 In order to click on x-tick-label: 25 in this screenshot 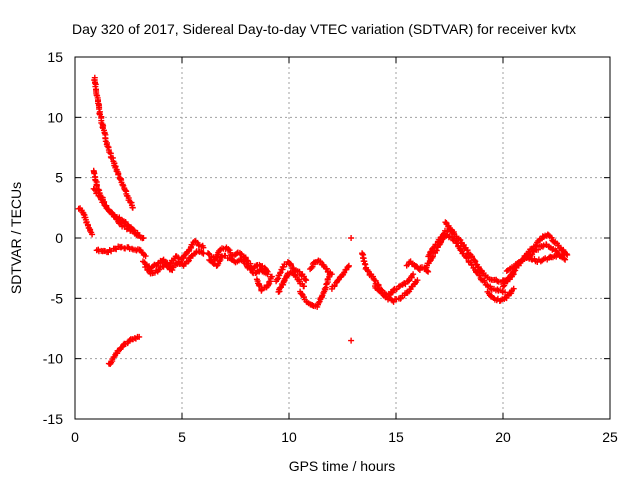, I will do `click(610, 437)`.